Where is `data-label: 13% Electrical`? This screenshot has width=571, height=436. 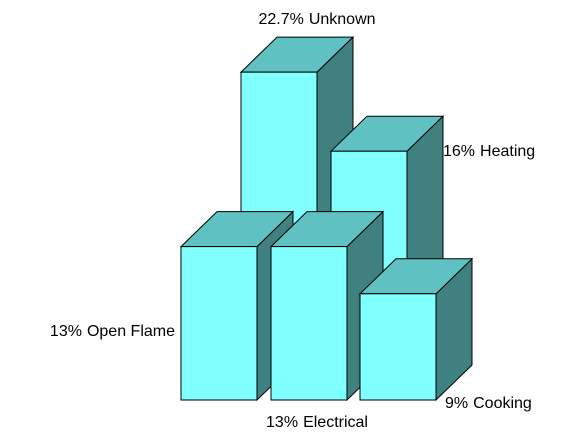 data-label: 13% Electrical is located at coordinates (317, 422).